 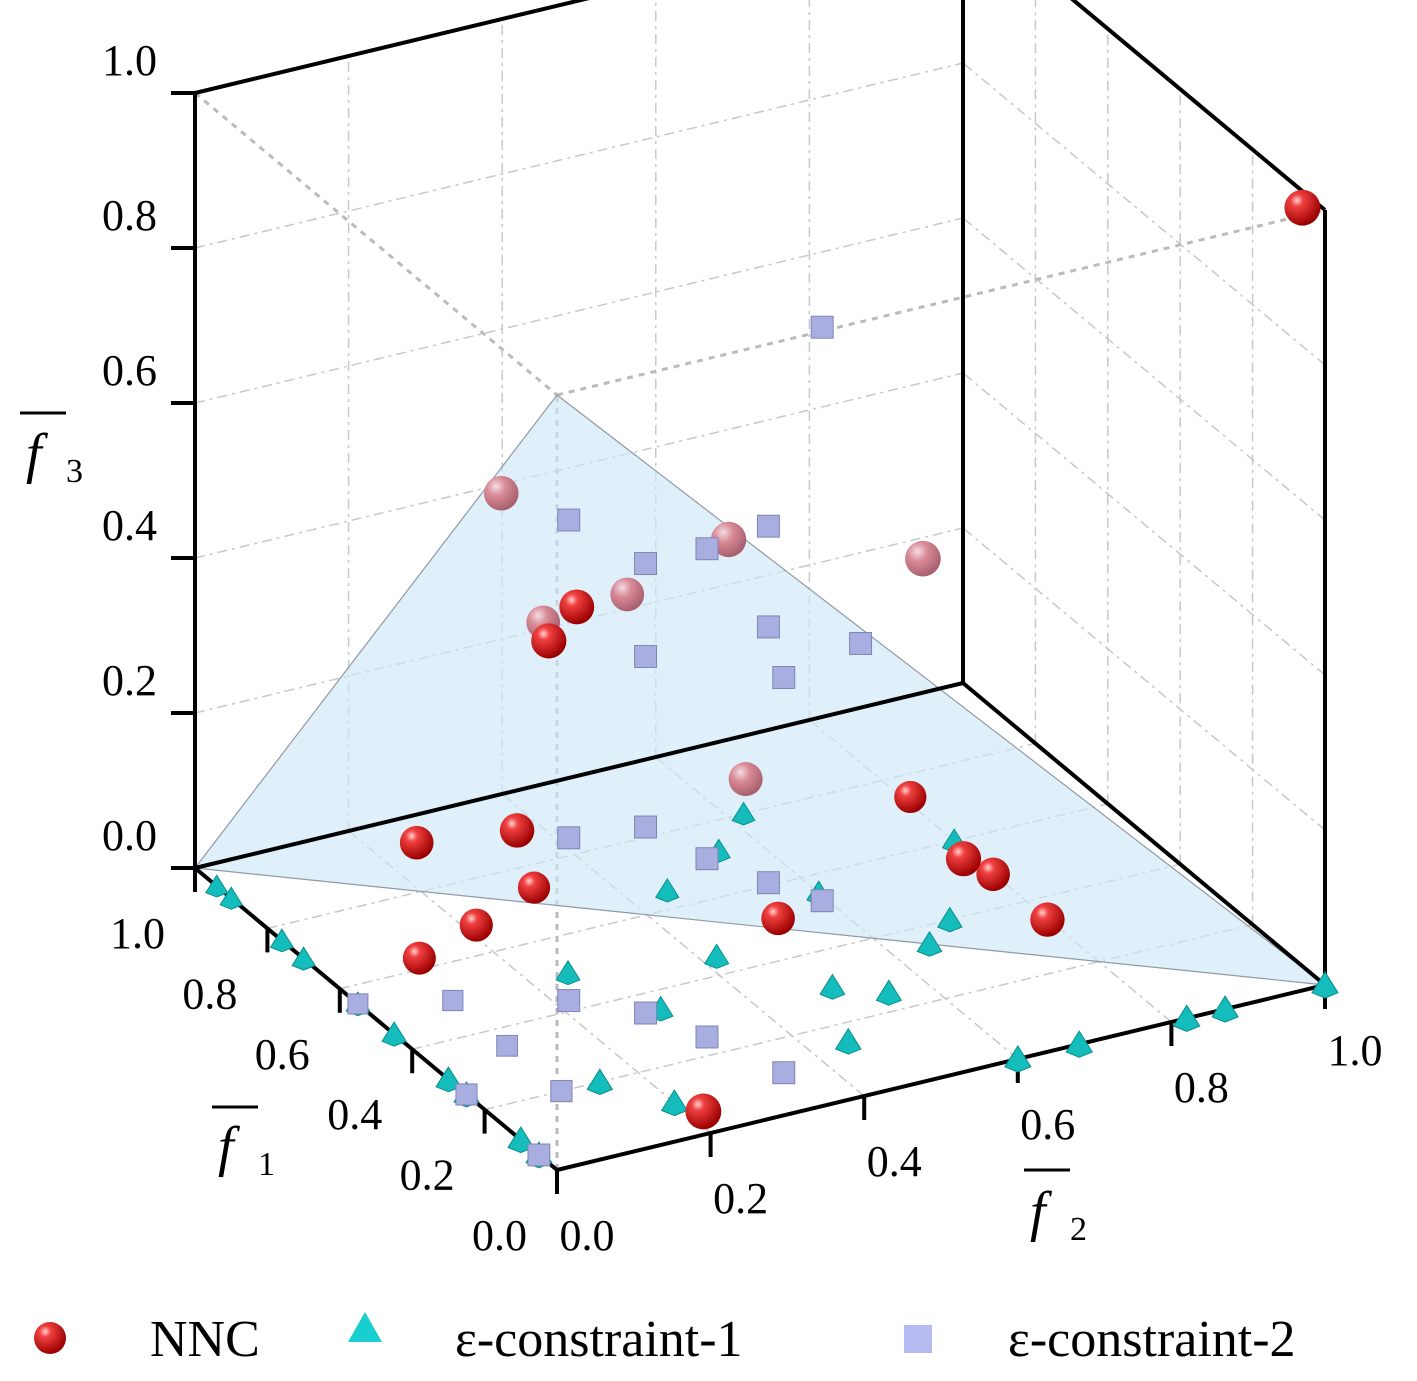 I want to click on legend-label-eps1: ε-constraint-1, so click(x=599, y=1339).